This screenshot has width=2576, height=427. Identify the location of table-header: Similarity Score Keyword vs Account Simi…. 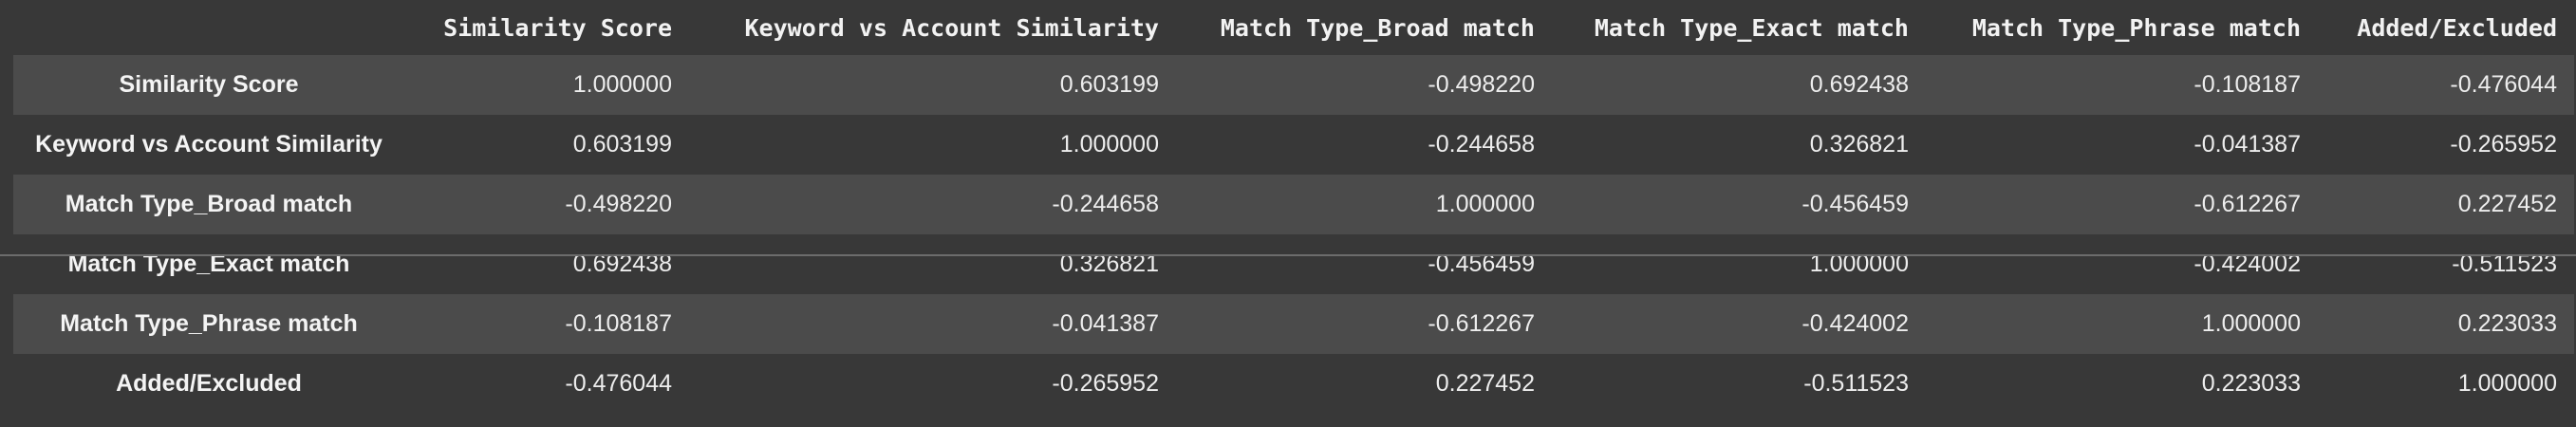
(1293, 28).